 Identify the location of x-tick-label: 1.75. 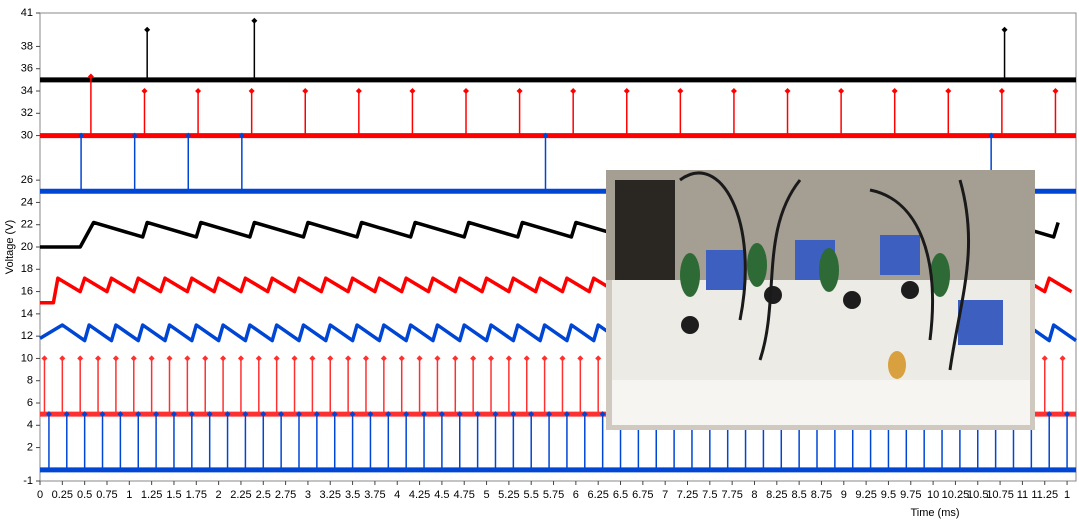
(196, 495).